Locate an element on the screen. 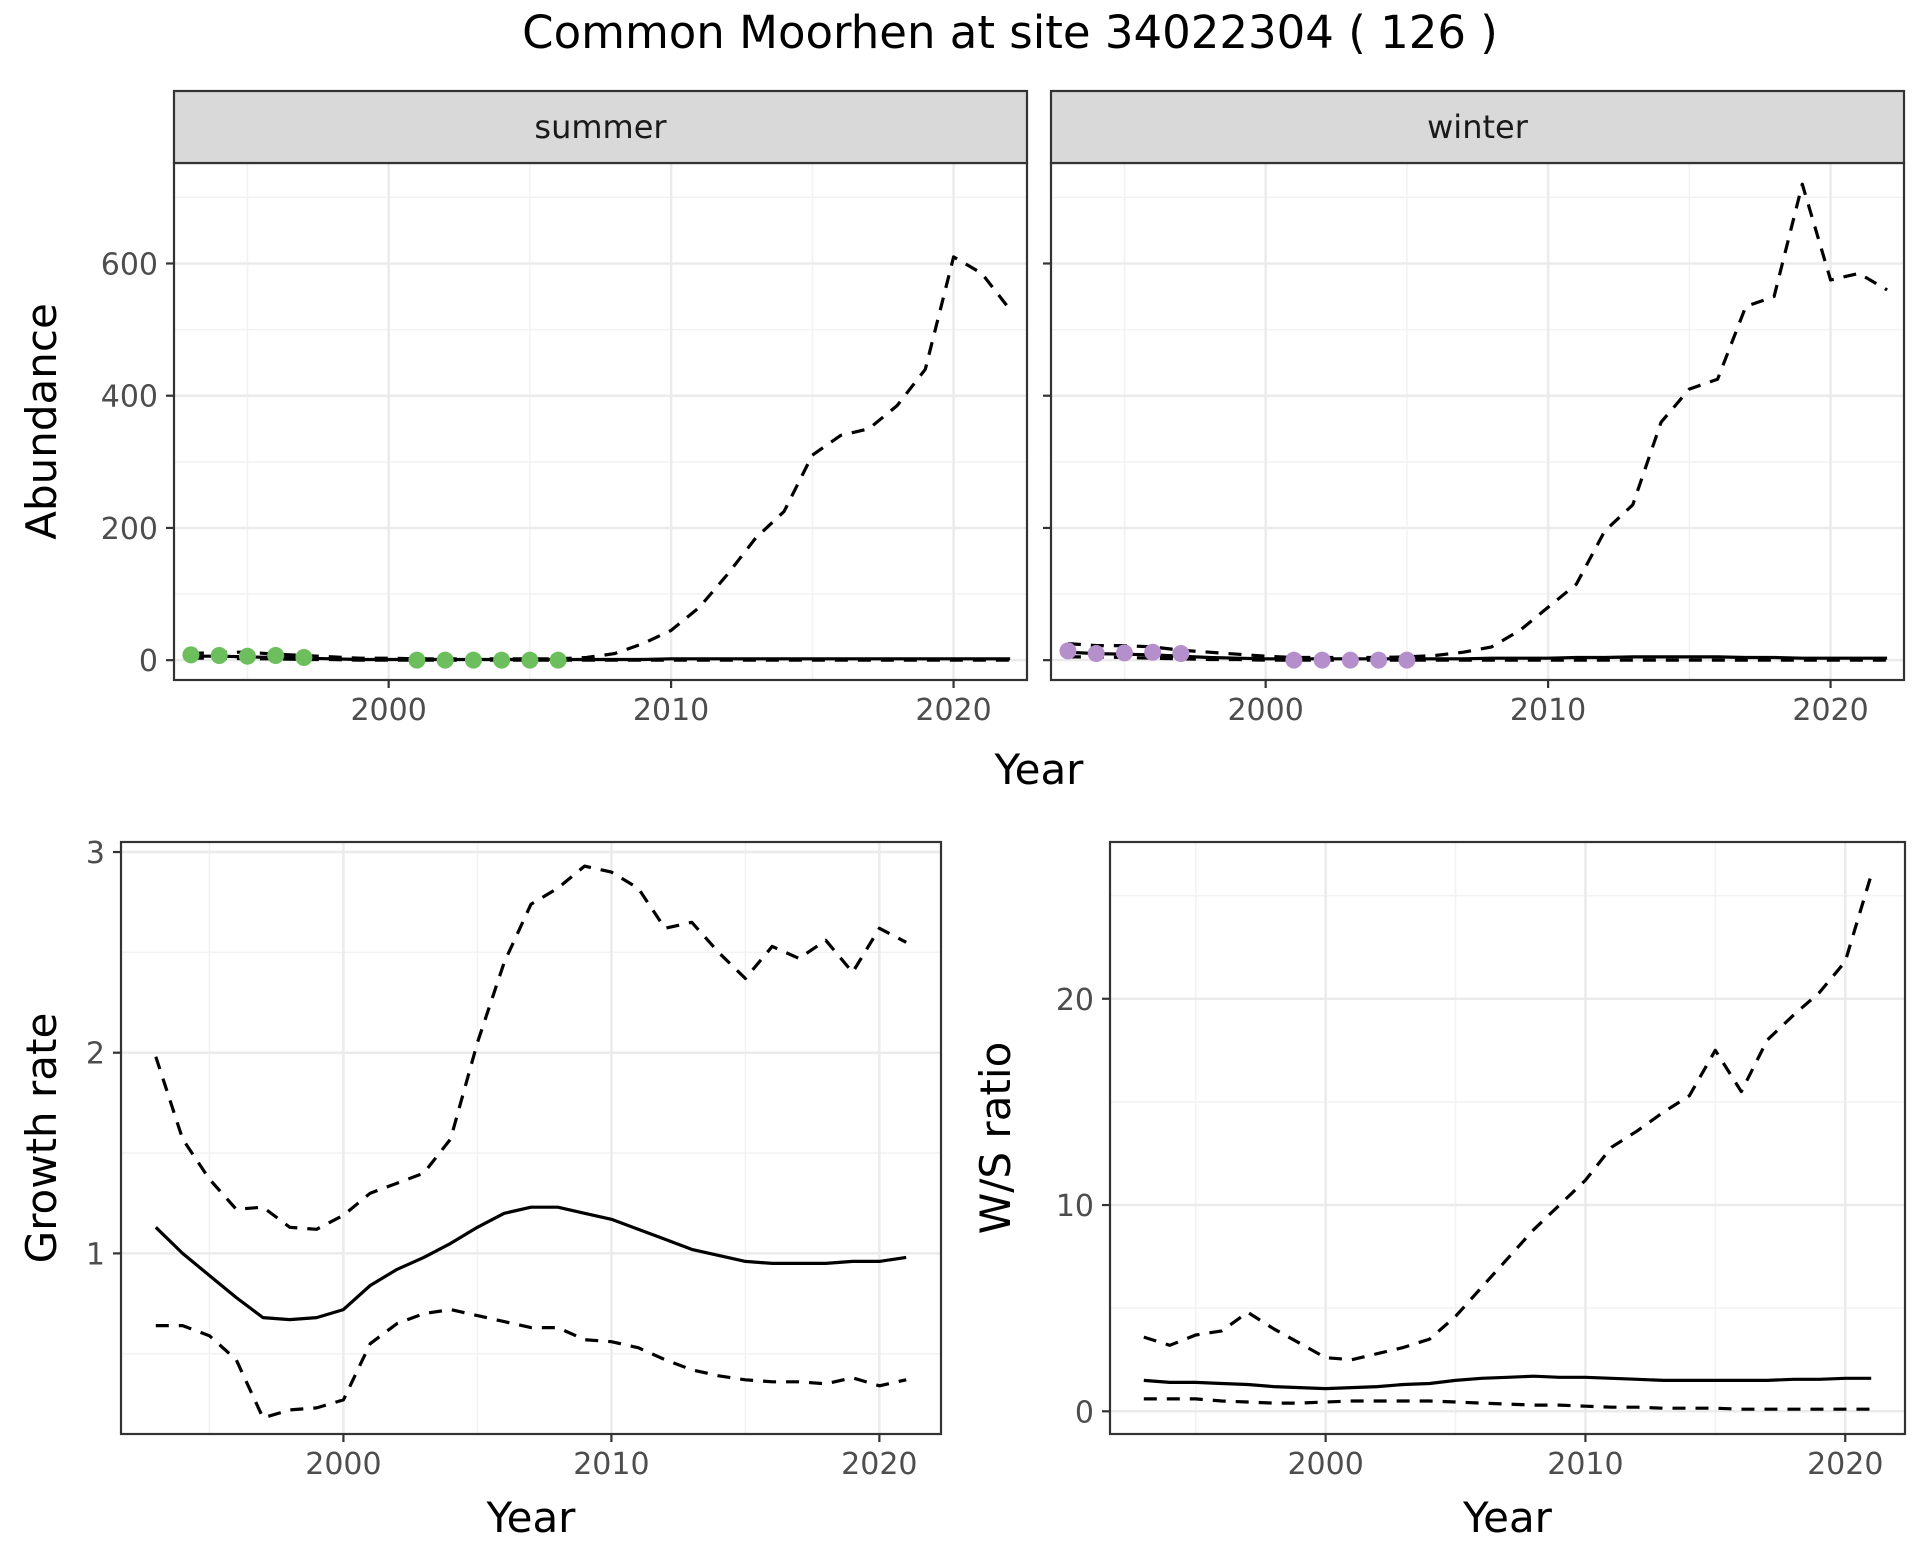  y-tick-label: 1 is located at coordinates (95, 1254).